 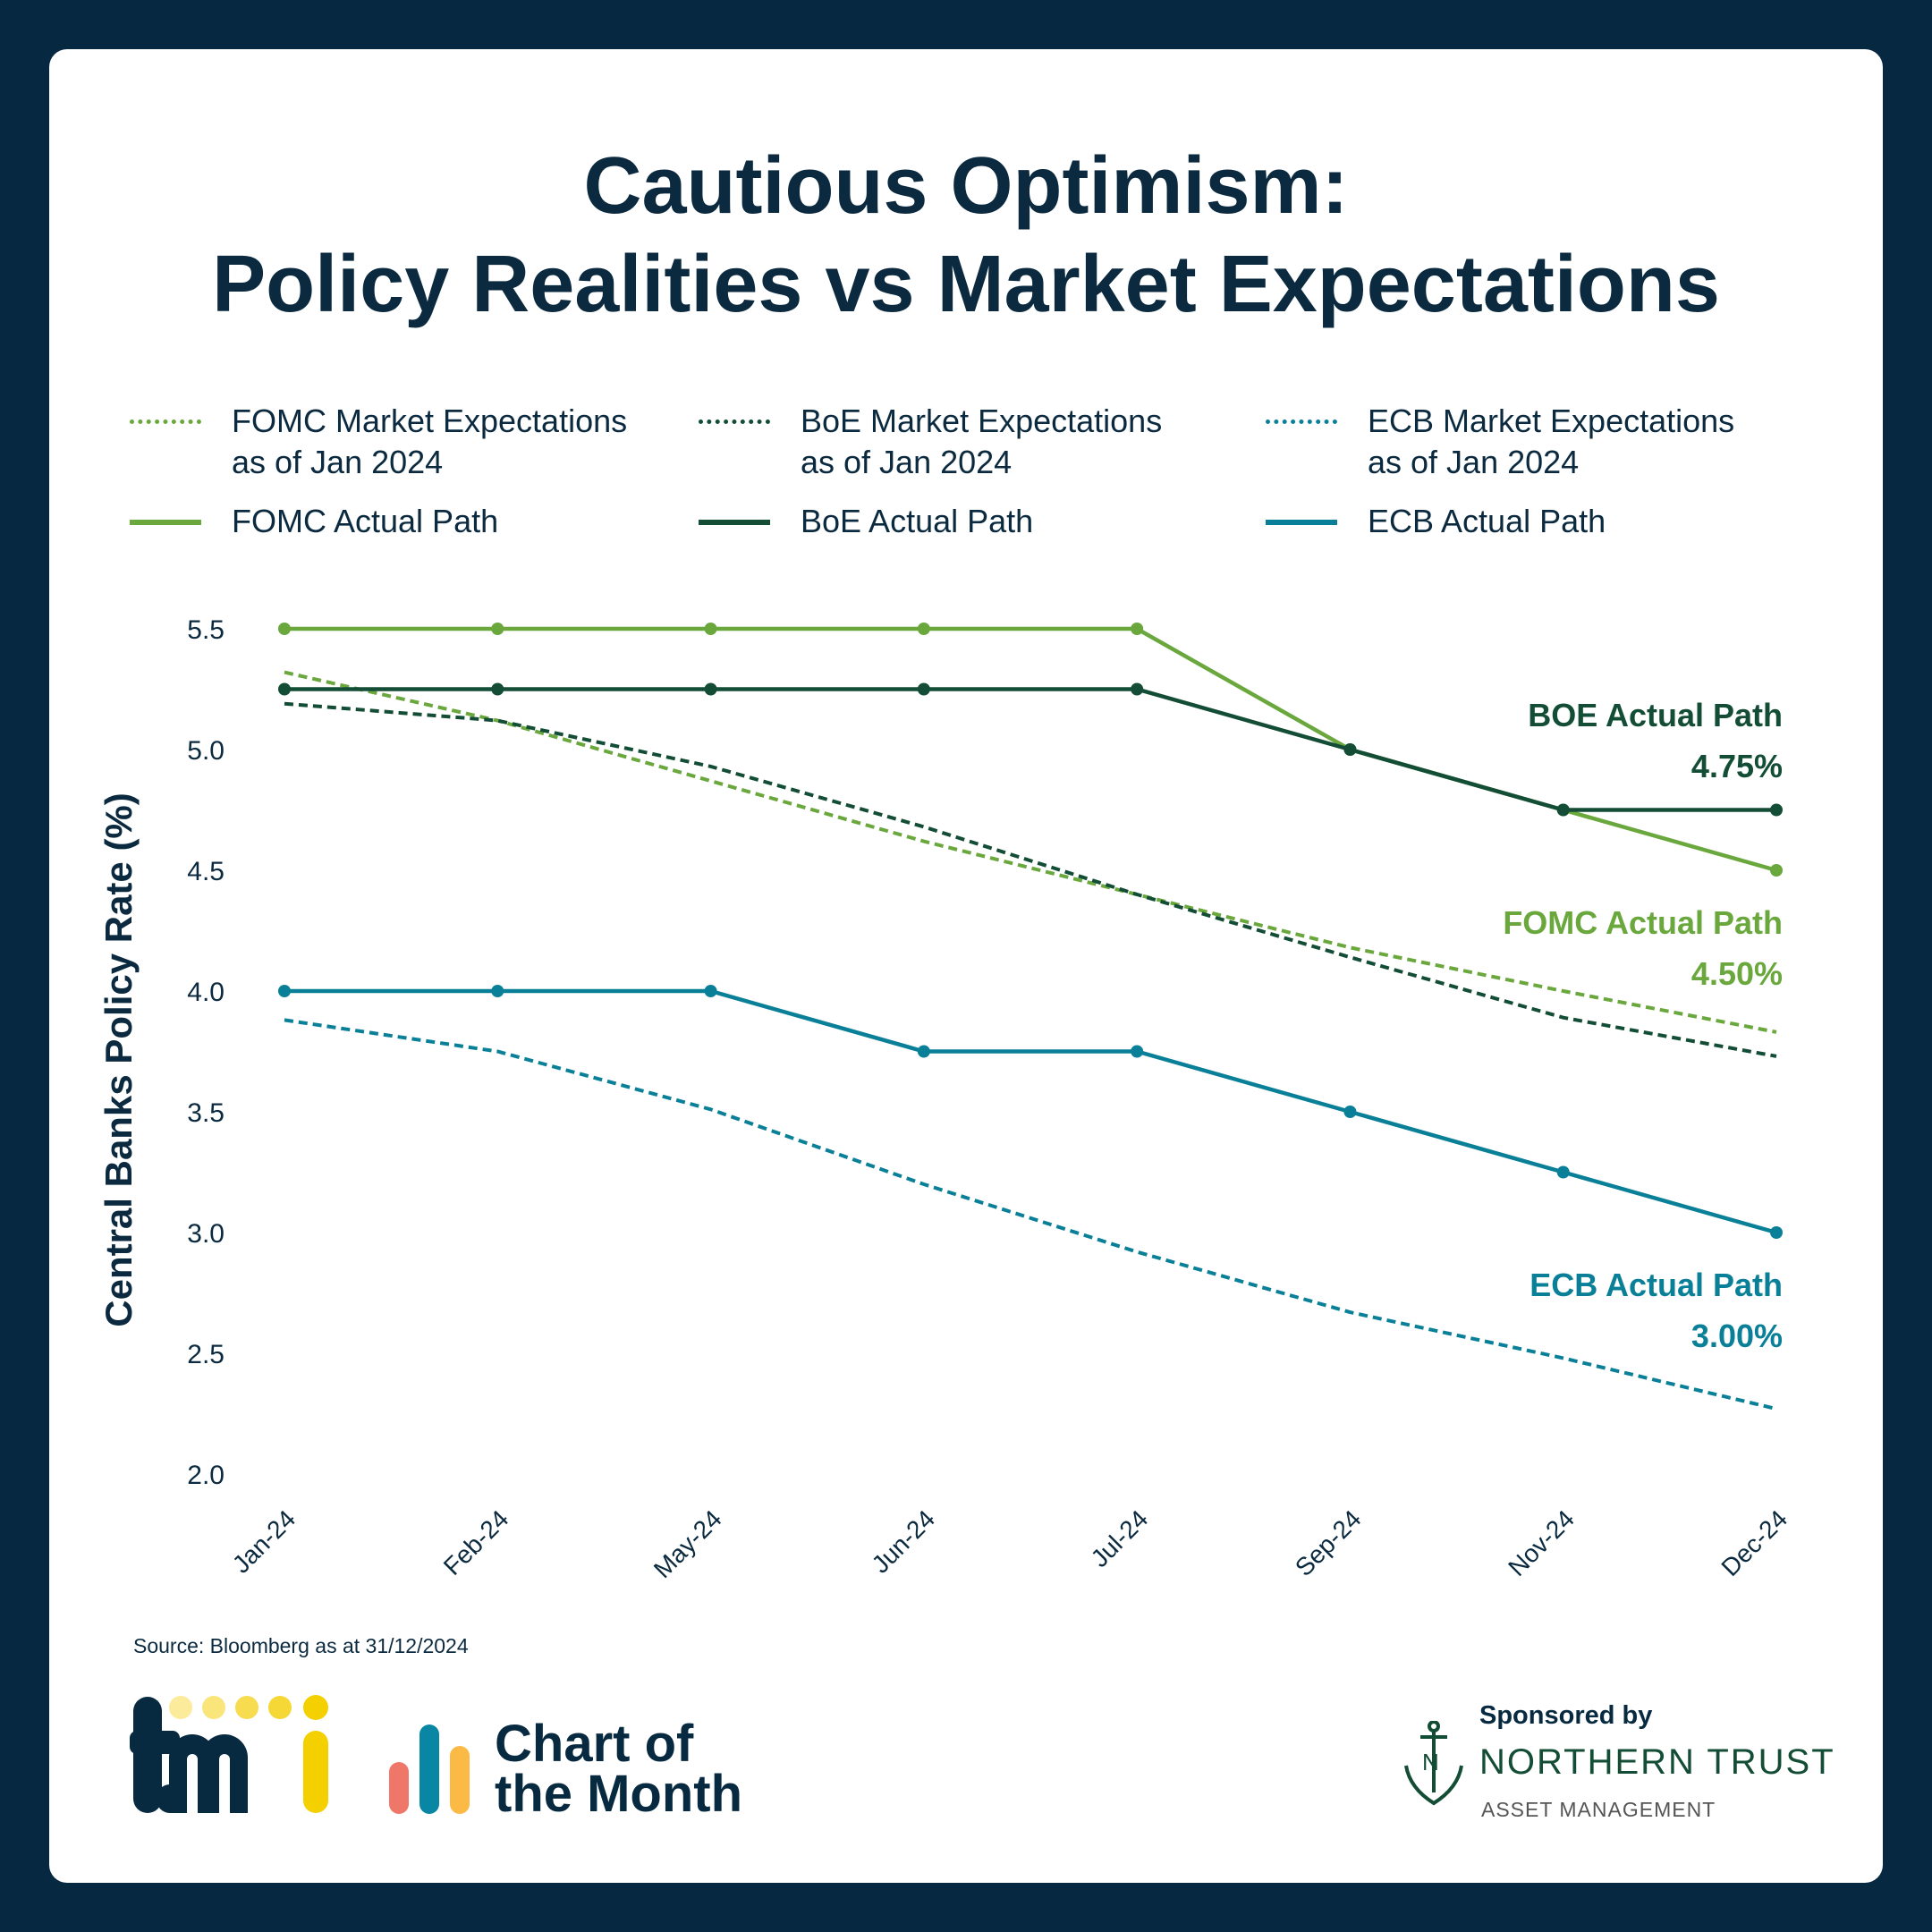 What do you see at coordinates (264, 1541) in the screenshot?
I see `x-tick-label: Jan-24` at bounding box center [264, 1541].